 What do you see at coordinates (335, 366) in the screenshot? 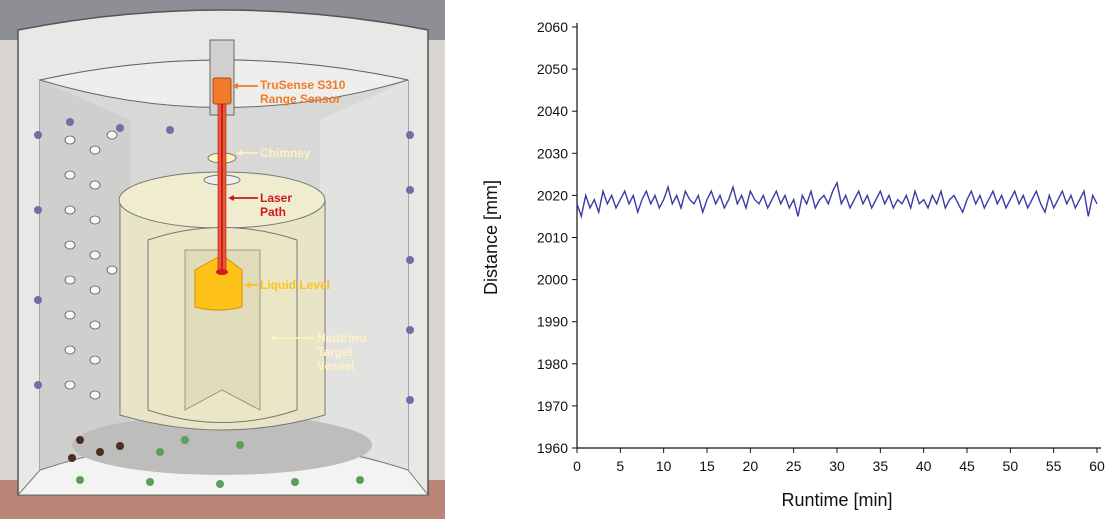
I see `vessel-label-line3: Vessel` at bounding box center [335, 366].